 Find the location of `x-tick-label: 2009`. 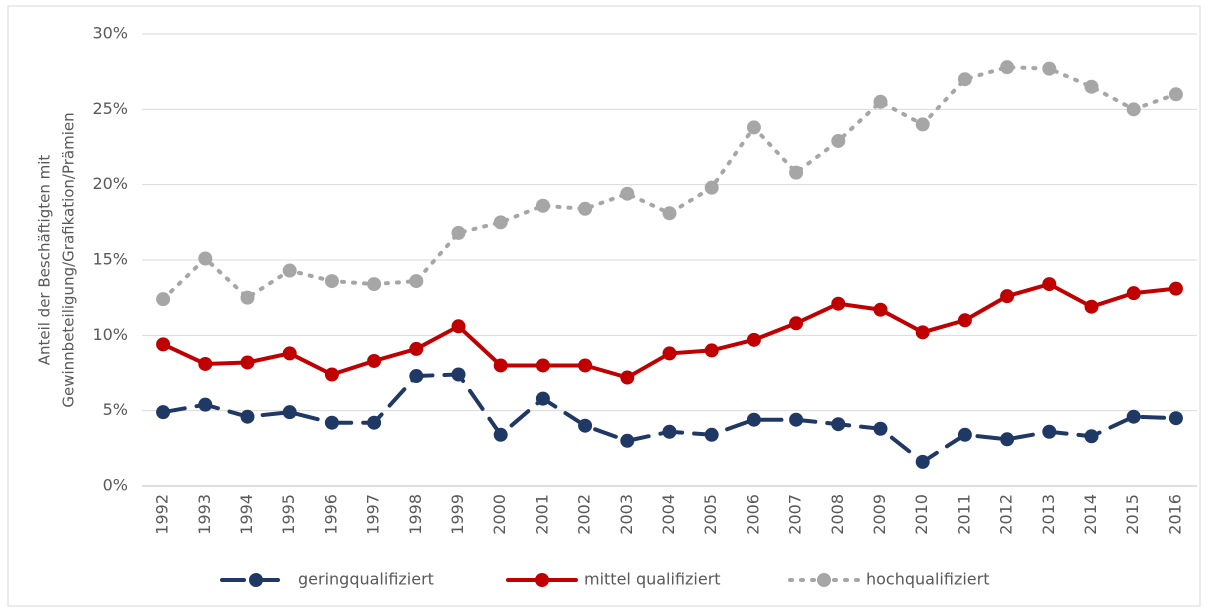

x-tick-label: 2009 is located at coordinates (879, 514).